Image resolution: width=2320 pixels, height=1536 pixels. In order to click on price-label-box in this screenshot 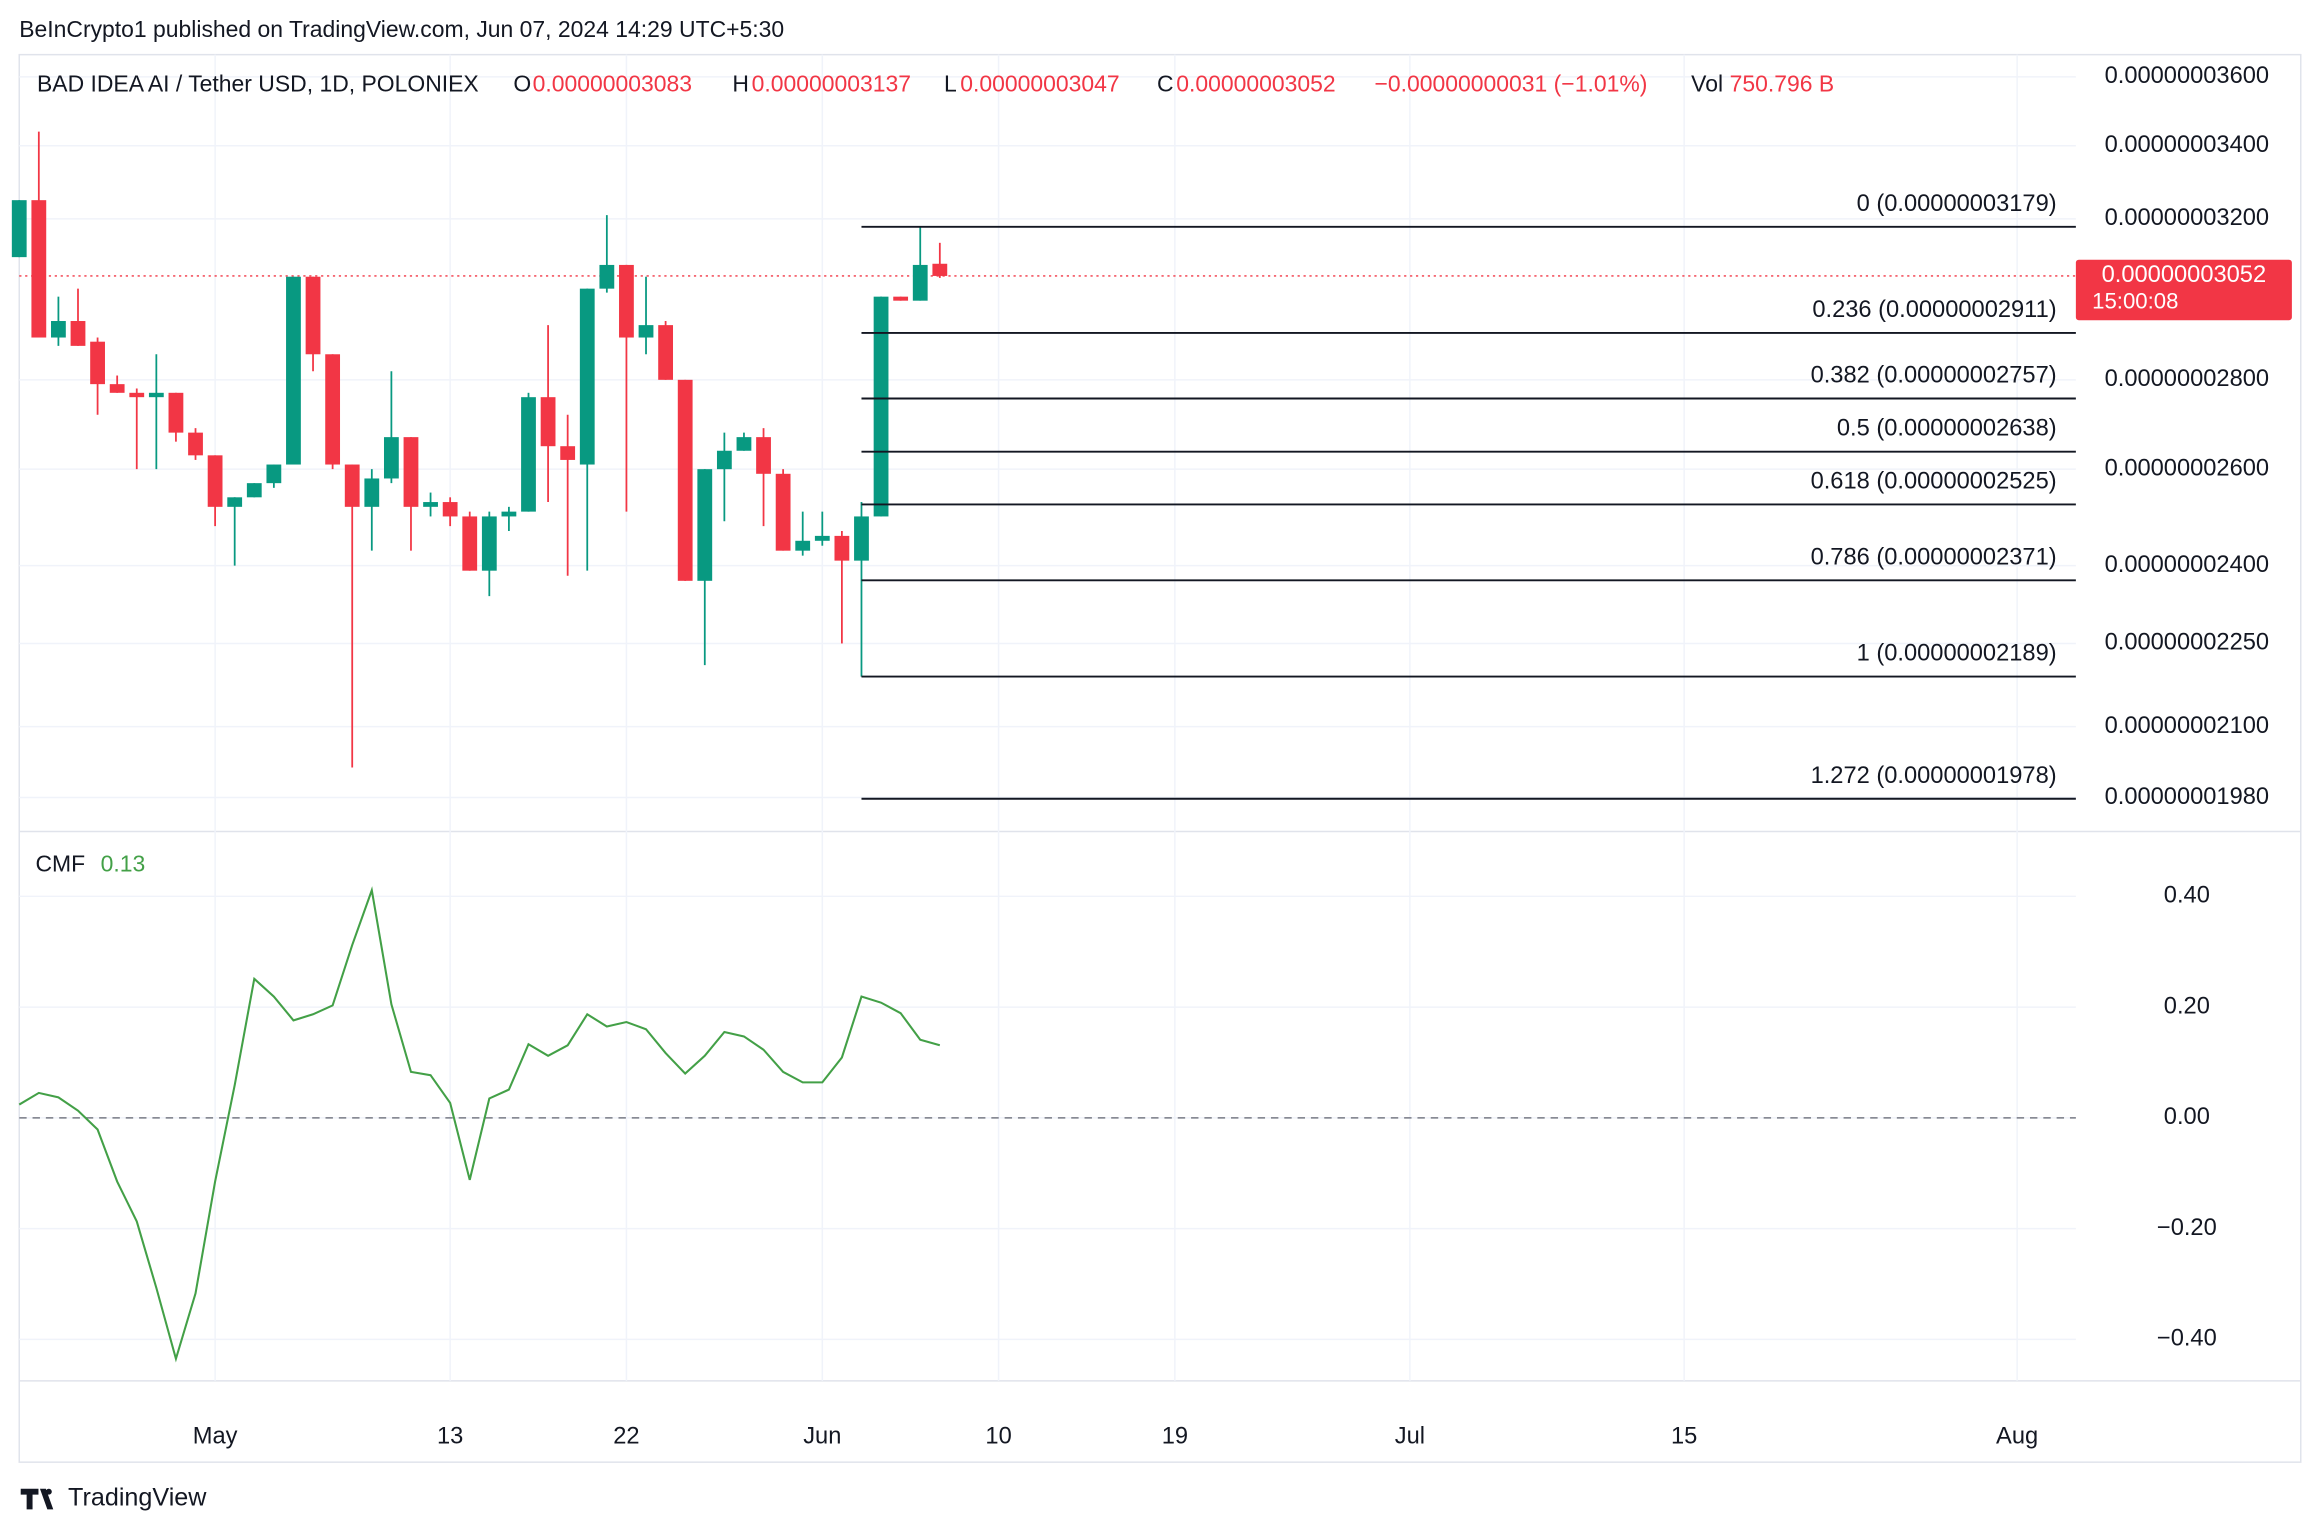, I will do `click(2183, 290)`.